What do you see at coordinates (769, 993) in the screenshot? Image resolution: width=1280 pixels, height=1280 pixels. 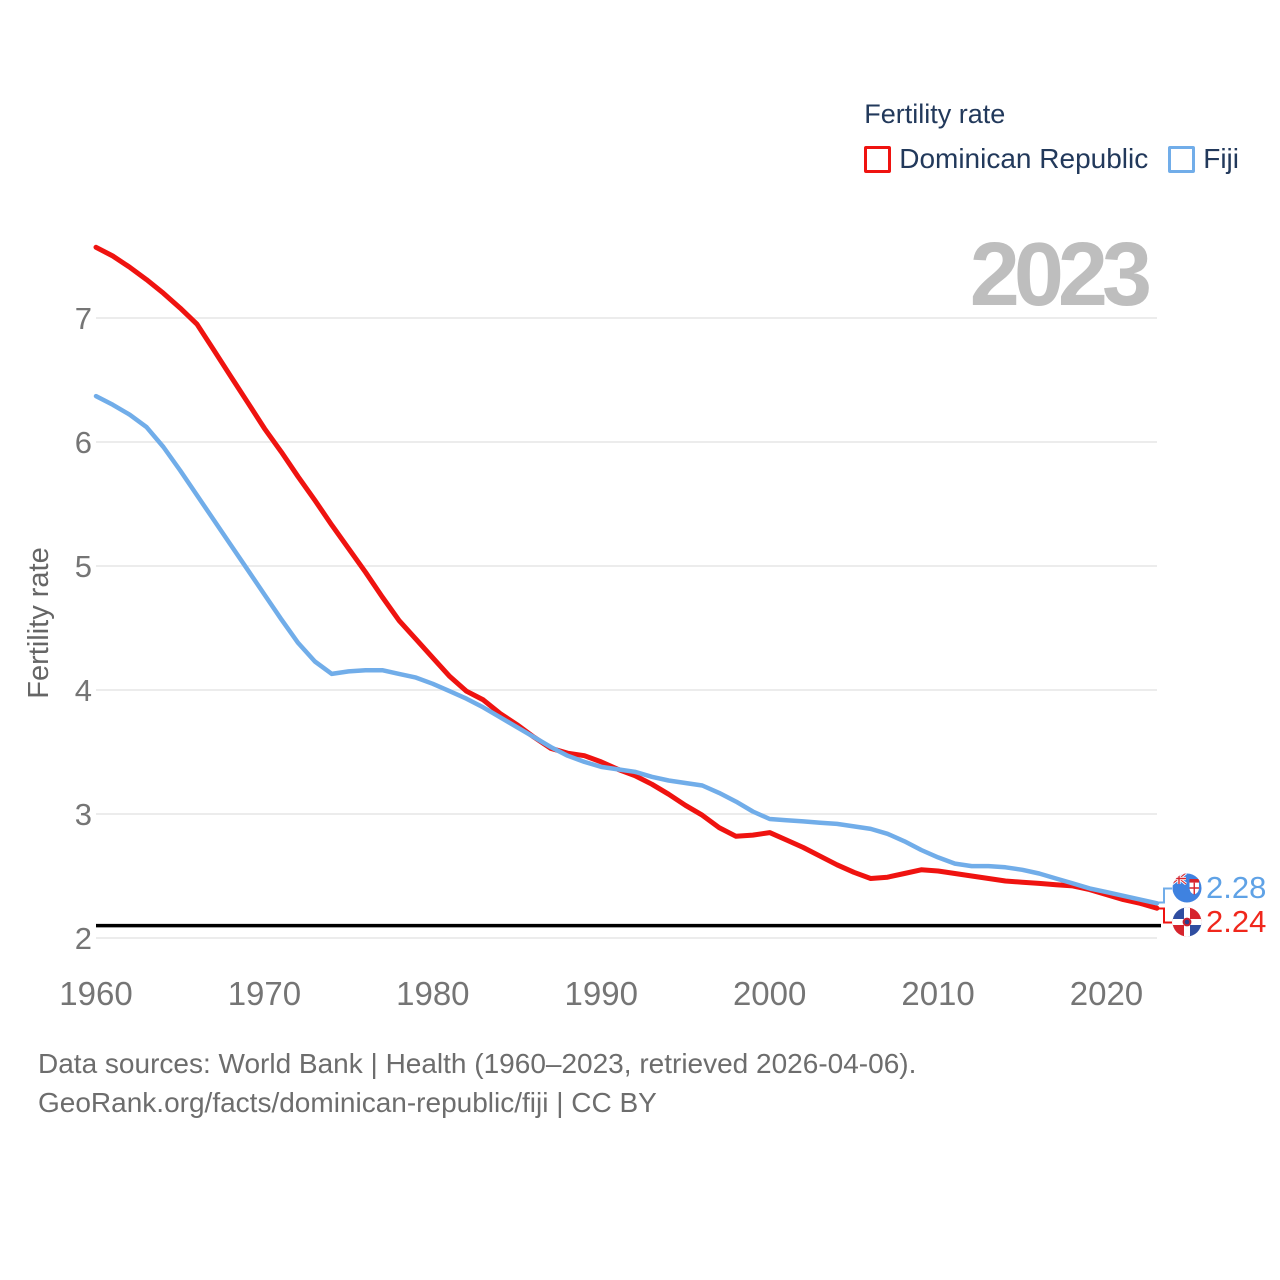 I see `x-tick-label: 2000` at bounding box center [769, 993].